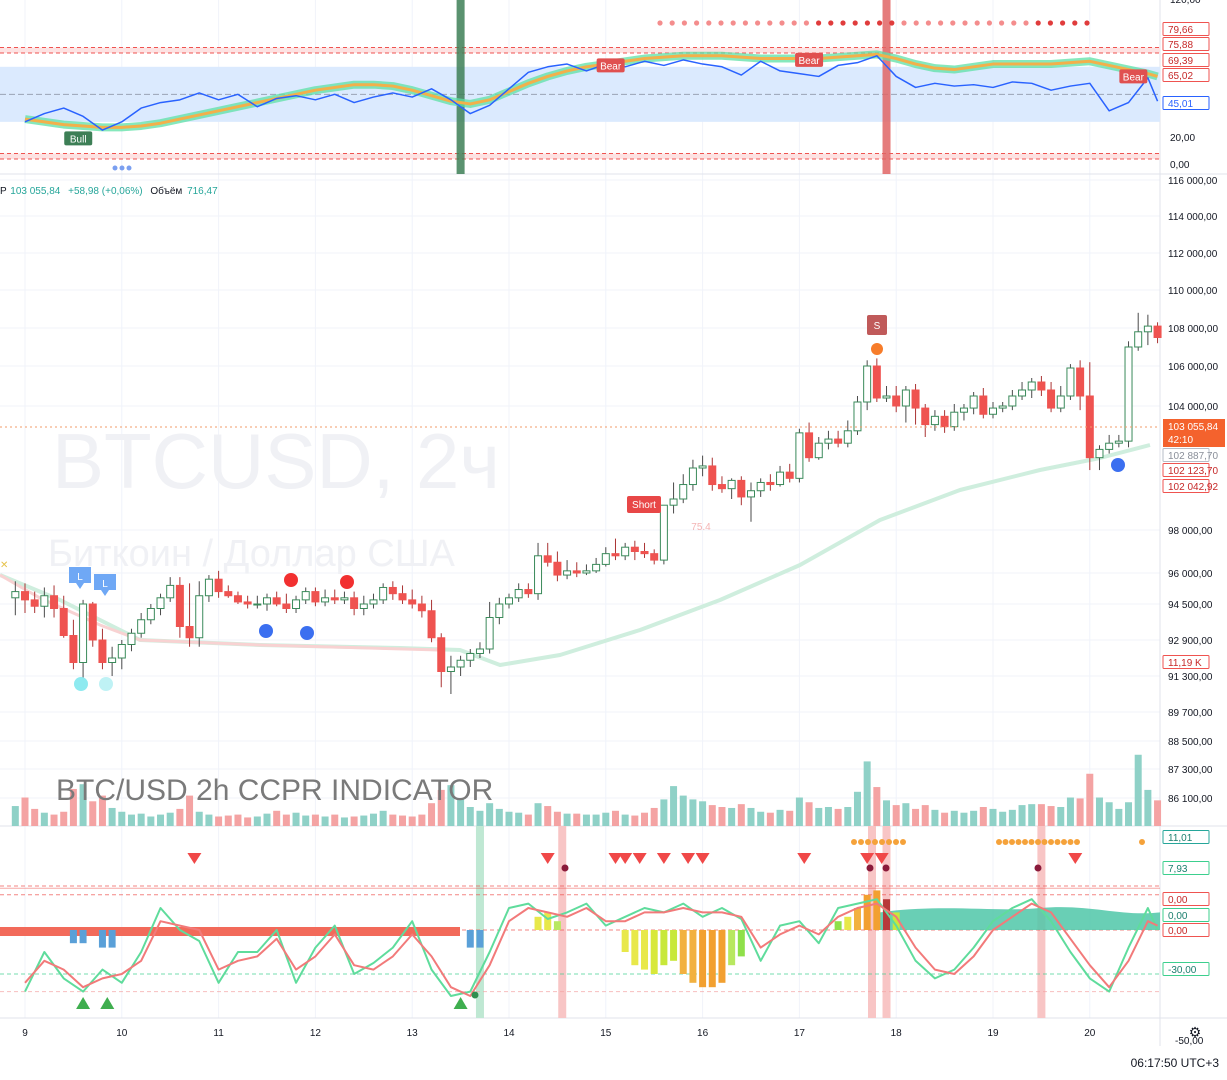  Describe the element at coordinates (1189, 1041) in the screenshot. I see `osc-axis-tick: -50,00` at that location.